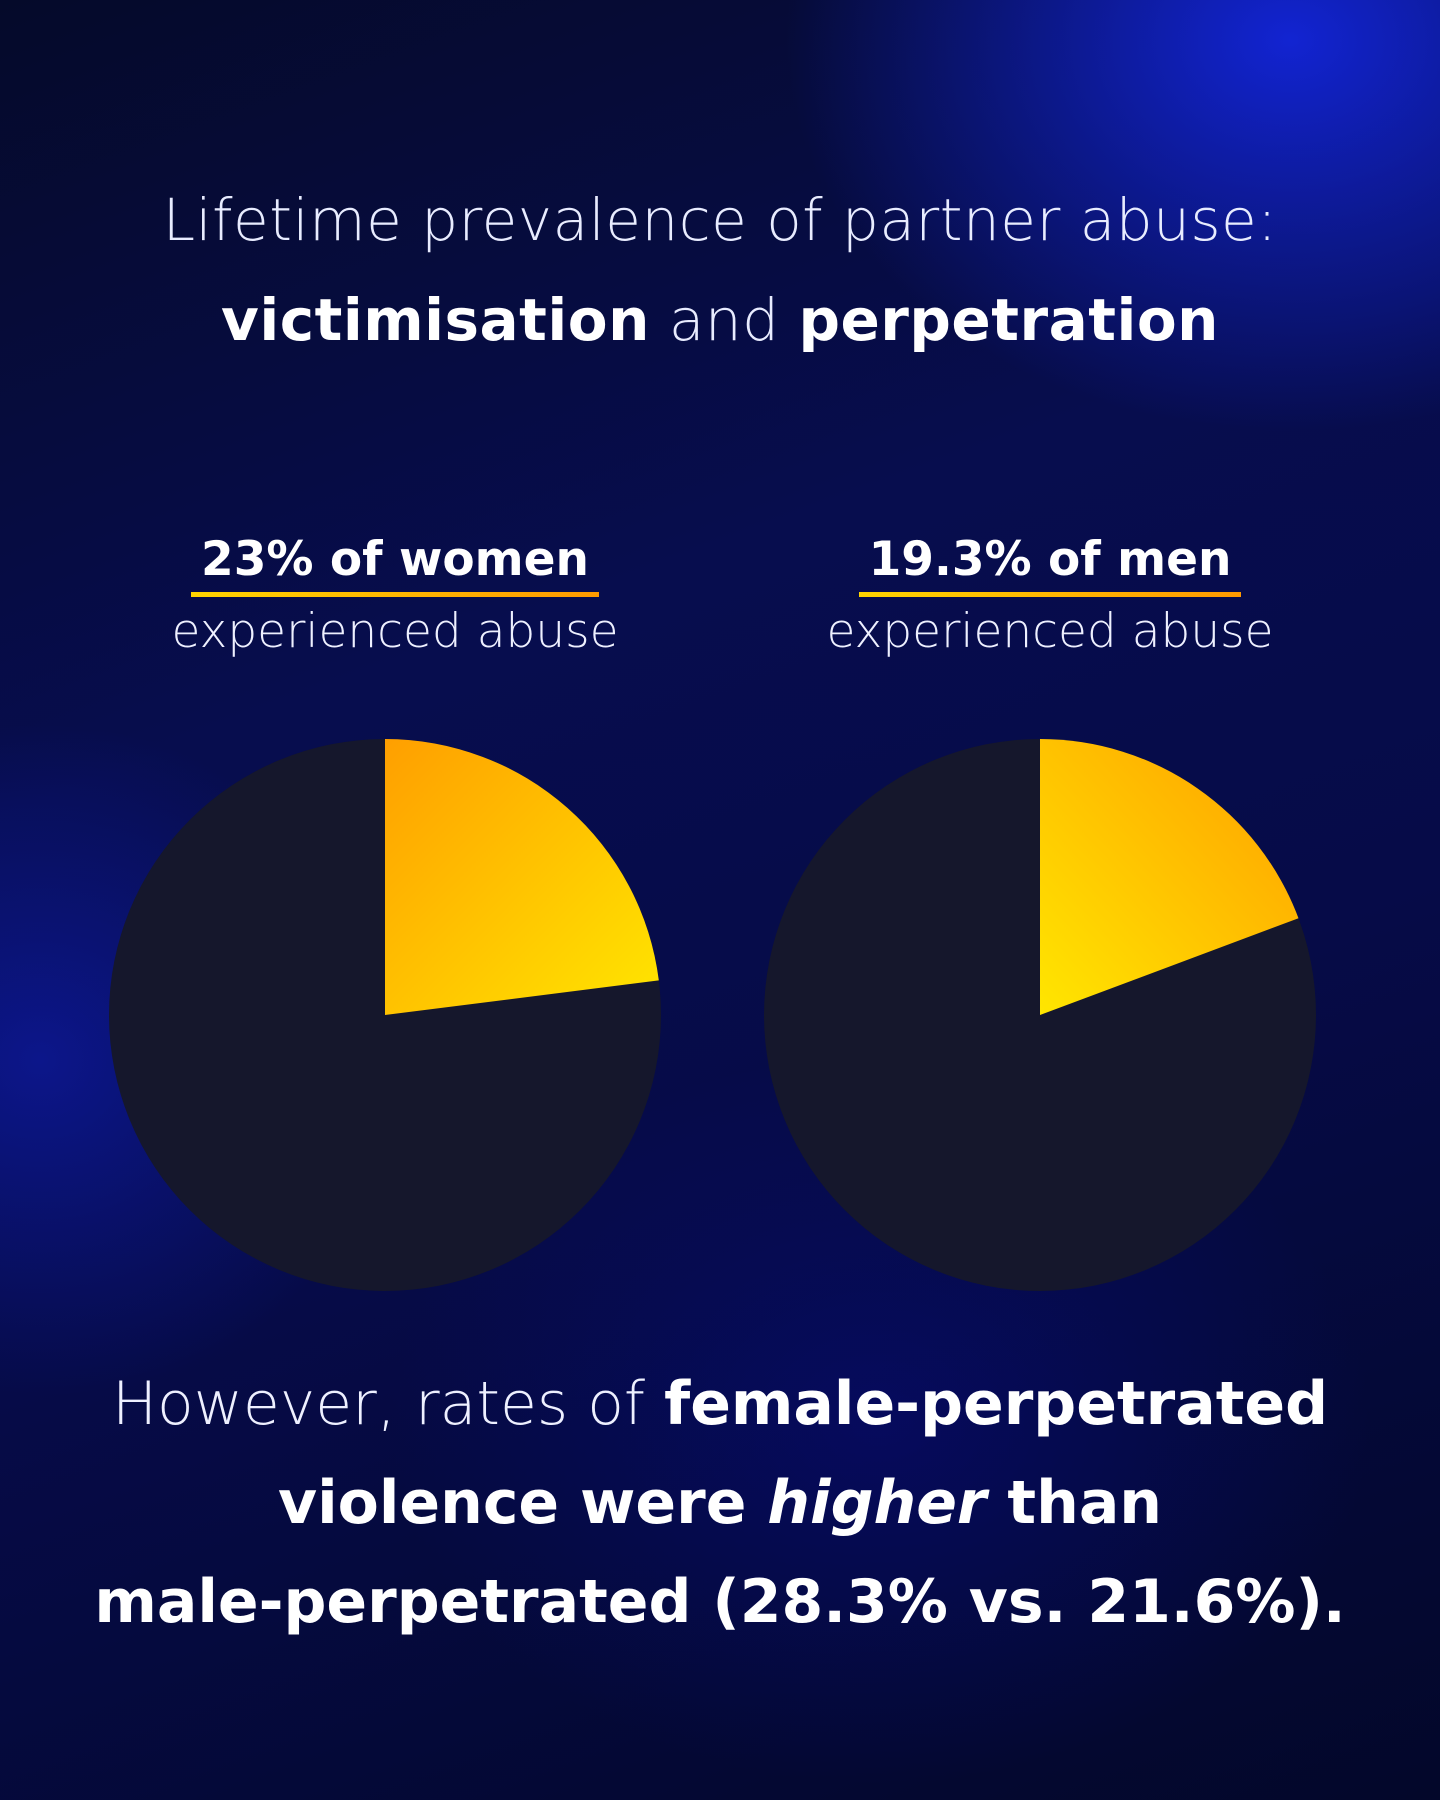 The width and height of the screenshot is (1440, 1800). Describe the element at coordinates (1029, 1602) in the screenshot. I see `footer-percentages: (28.3% vs. 21.6%).` at that location.